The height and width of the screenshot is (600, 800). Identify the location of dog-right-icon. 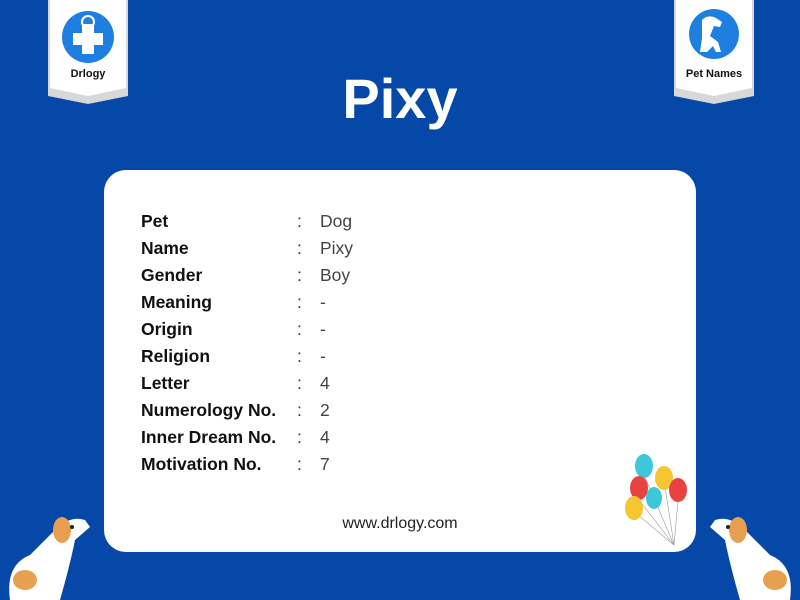
(750, 558).